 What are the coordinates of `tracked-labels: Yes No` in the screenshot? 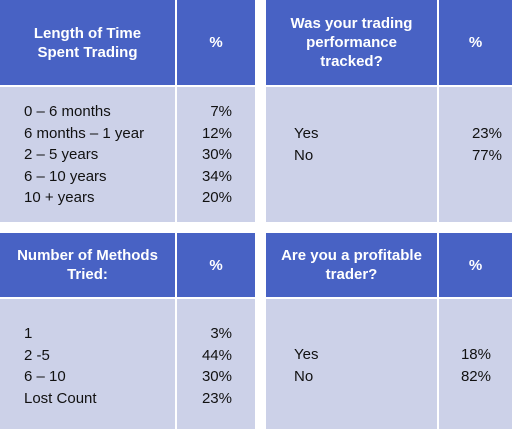 It's located at (306, 144).